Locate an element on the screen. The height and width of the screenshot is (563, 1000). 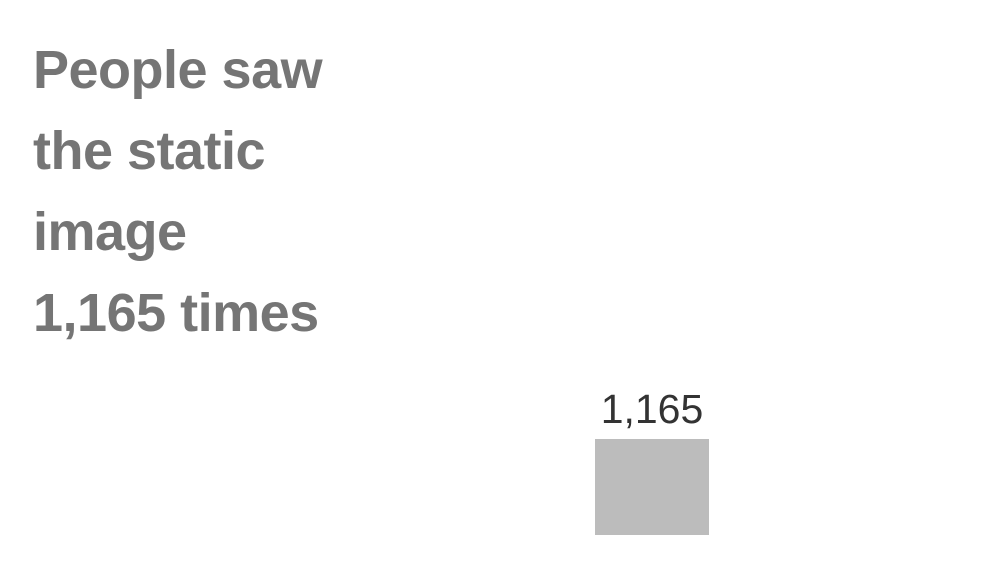
headline-line-2: the static is located at coordinates (149, 151).